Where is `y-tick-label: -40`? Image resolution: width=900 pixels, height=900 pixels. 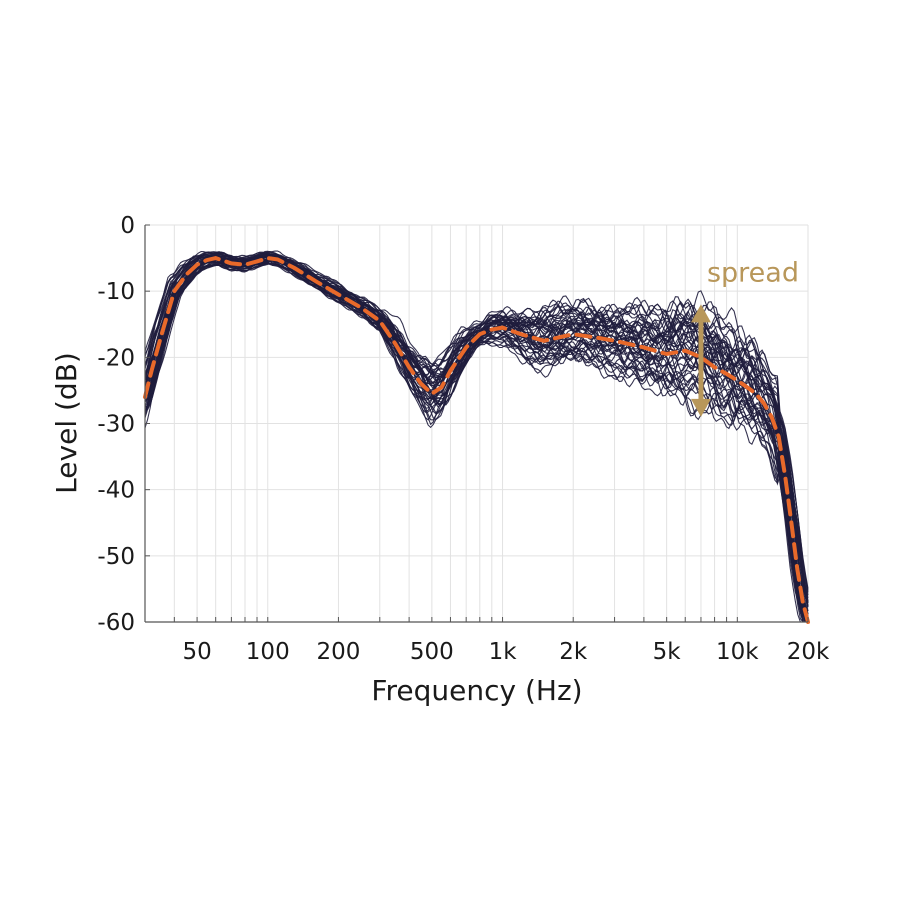
y-tick-label: -40 is located at coordinates (116, 491).